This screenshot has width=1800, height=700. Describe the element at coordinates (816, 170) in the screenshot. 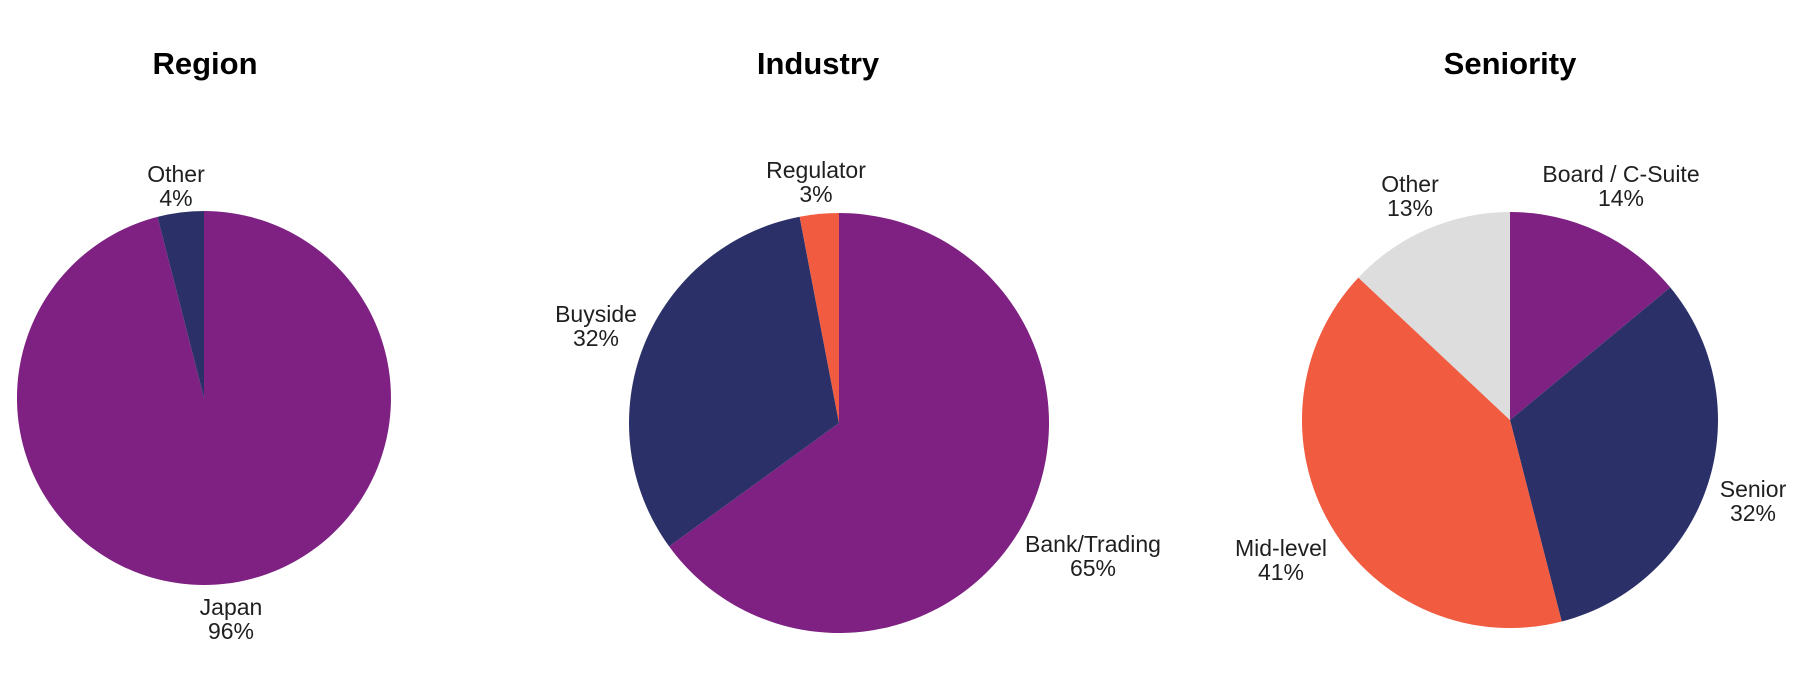

I see `slice-label-name: Regulator` at that location.